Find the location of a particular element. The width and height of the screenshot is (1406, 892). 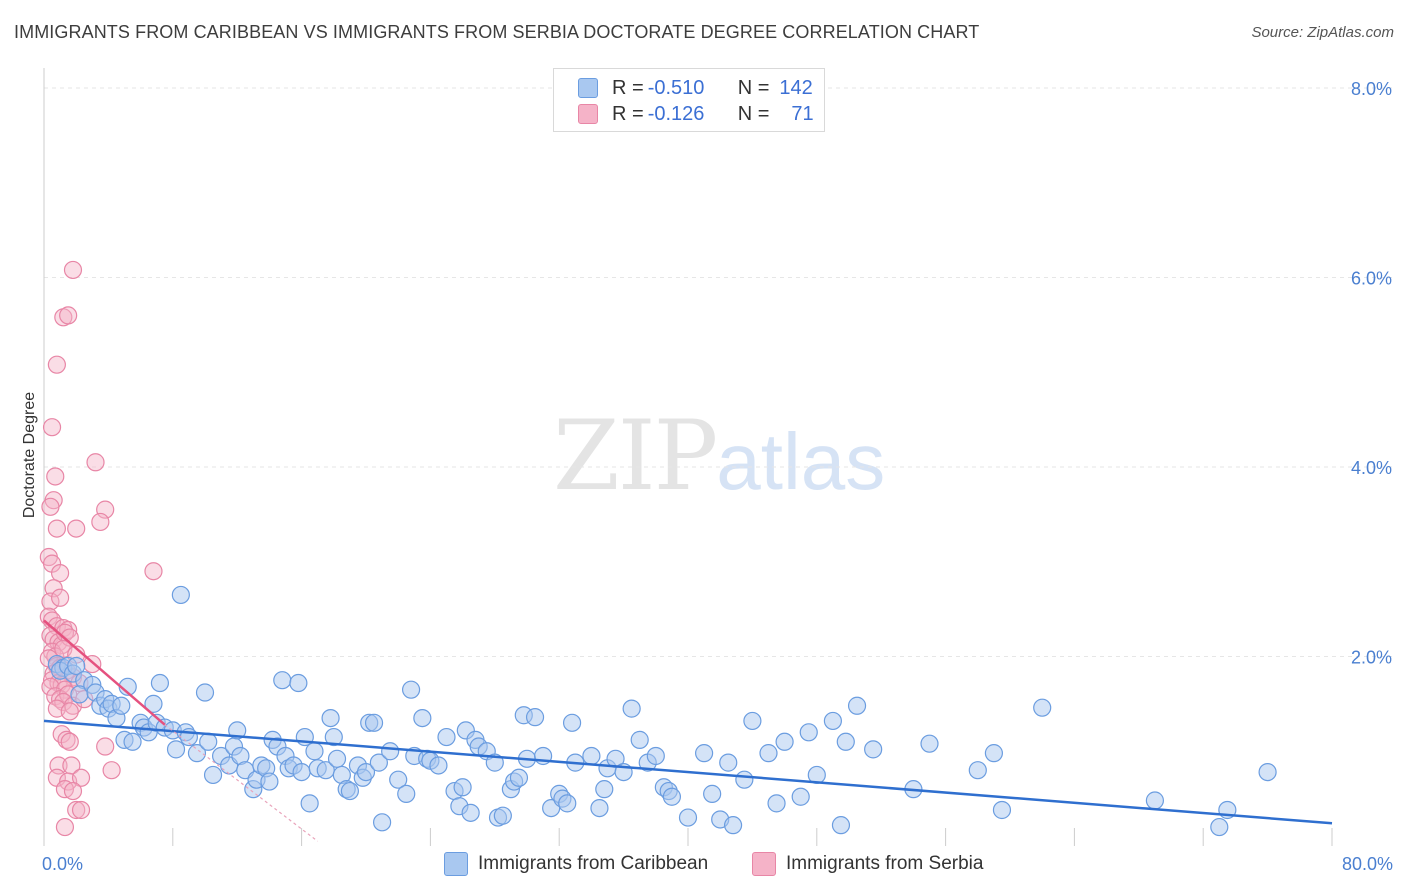

bottom-legend-swatch-serbia is located at coordinates (764, 864).